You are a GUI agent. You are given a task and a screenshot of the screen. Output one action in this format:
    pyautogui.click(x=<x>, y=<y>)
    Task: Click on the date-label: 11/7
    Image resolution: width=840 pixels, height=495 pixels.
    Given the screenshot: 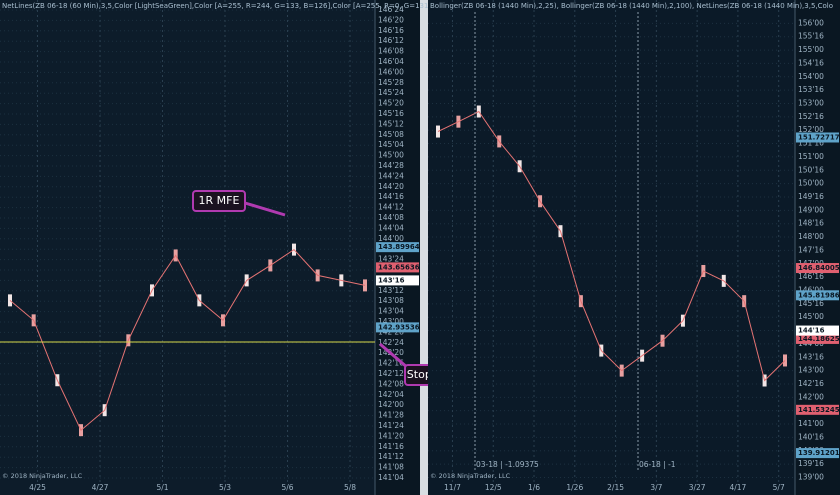 What is the action you would take?
    pyautogui.click(x=452, y=487)
    